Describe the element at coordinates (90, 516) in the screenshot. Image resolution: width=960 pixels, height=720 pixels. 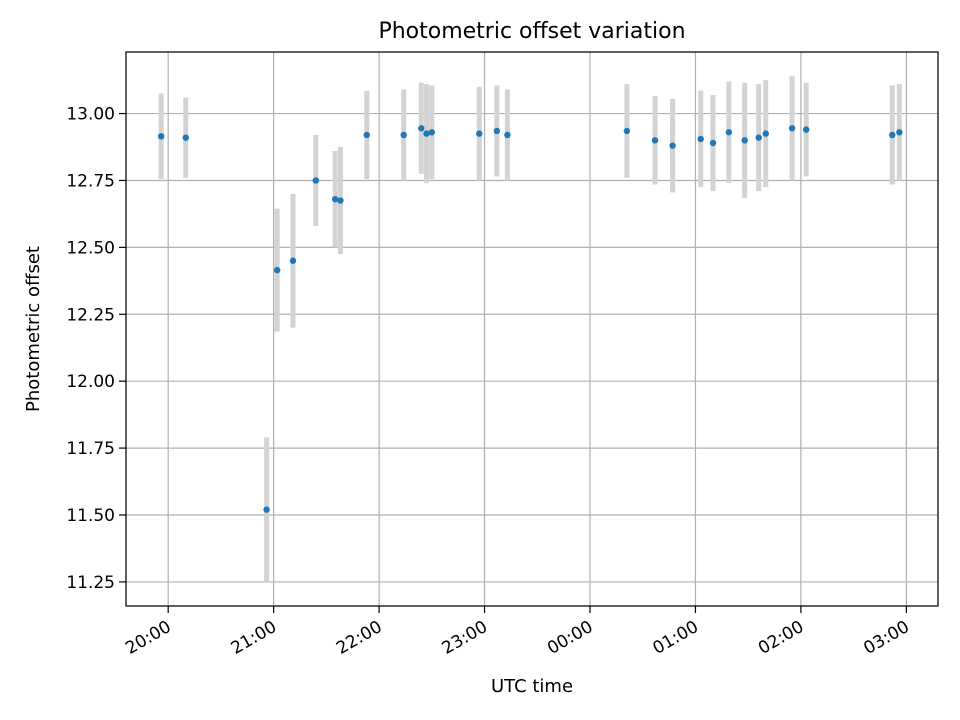
I see `y-tick-label: 11.50` at that location.